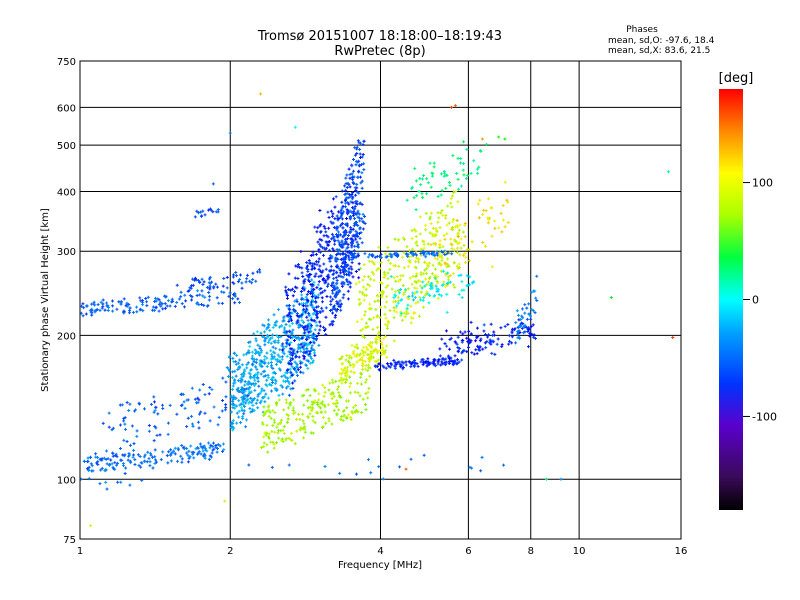 Image resolution: width=800 pixels, height=600 pixels. I want to click on echo-point-2011, so click(352, 412).